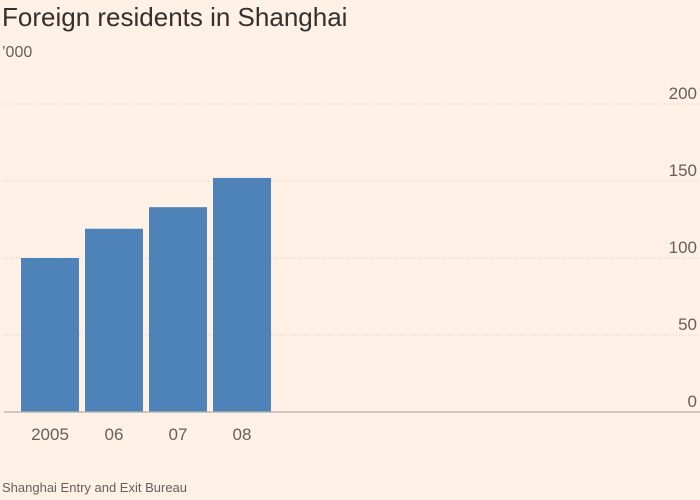 This screenshot has width=700, height=500. Describe the element at coordinates (175, 17) in the screenshot. I see `chart-title: Foreign residents in Shanghai` at that location.